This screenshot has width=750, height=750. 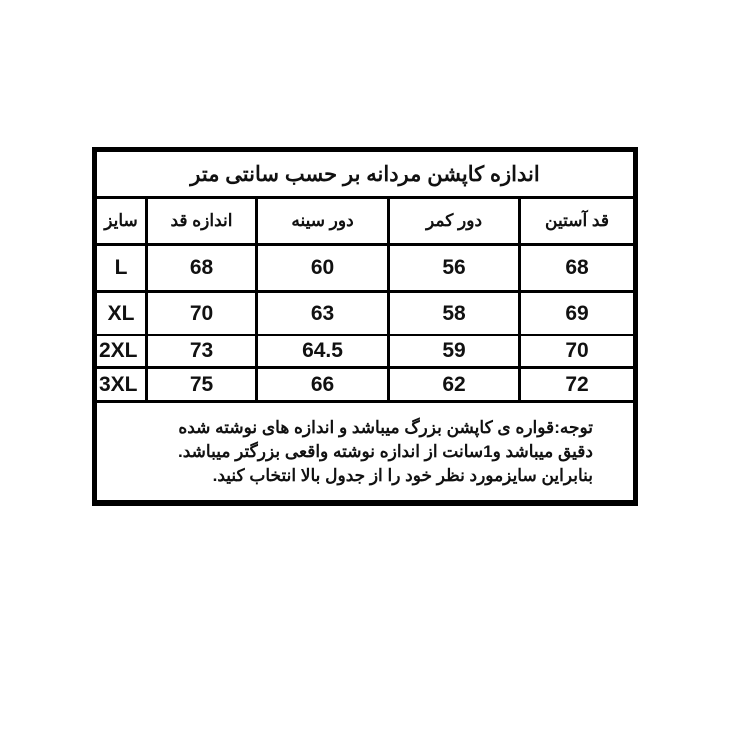 I want to click on column-header: سایز, so click(x=121, y=221).